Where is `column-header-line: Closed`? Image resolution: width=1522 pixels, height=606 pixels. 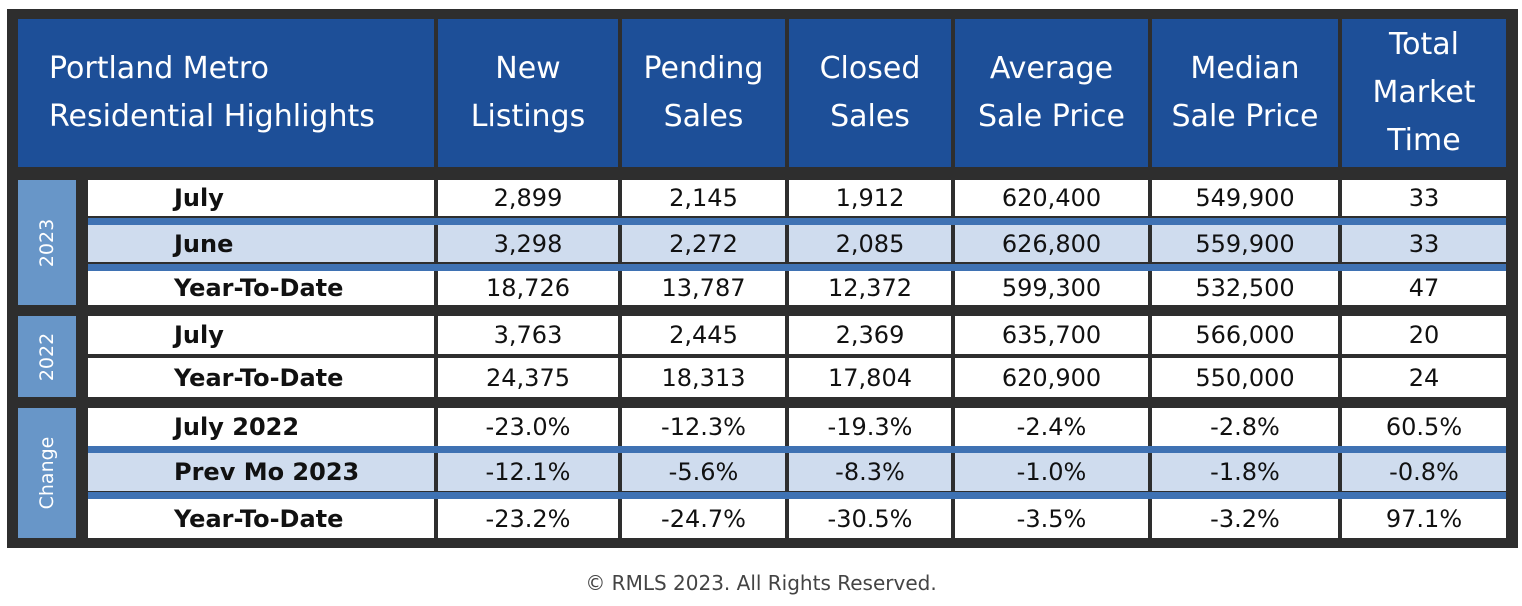 column-header-line: Closed is located at coordinates (870, 68).